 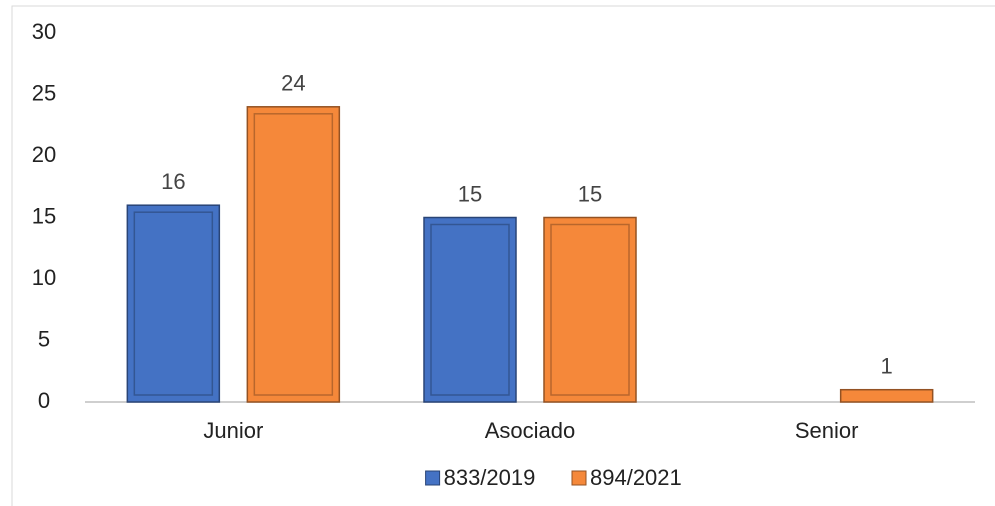 What do you see at coordinates (44, 215) in the screenshot?
I see `y-tick-label: 15` at bounding box center [44, 215].